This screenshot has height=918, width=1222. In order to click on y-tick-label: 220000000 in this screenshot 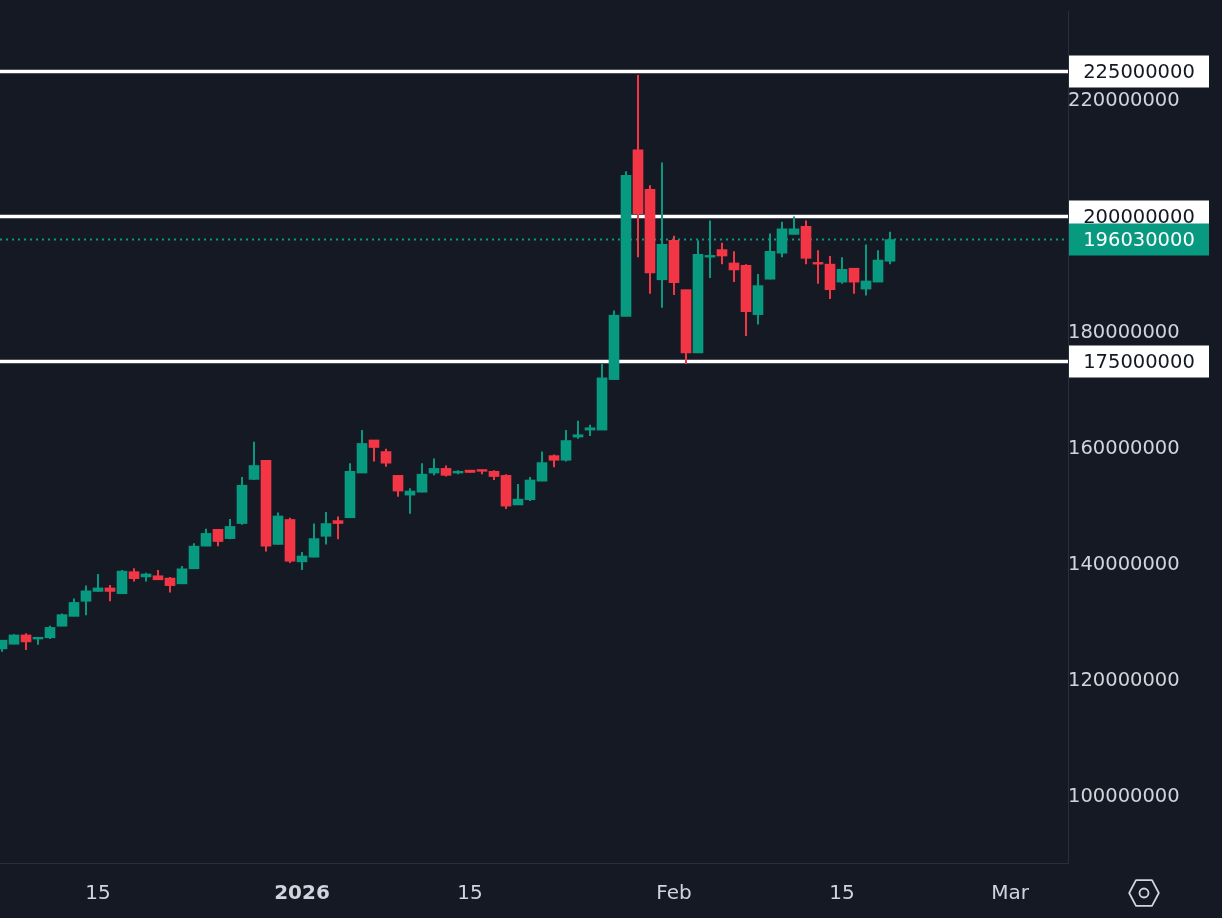, I will do `click(1123, 99)`.